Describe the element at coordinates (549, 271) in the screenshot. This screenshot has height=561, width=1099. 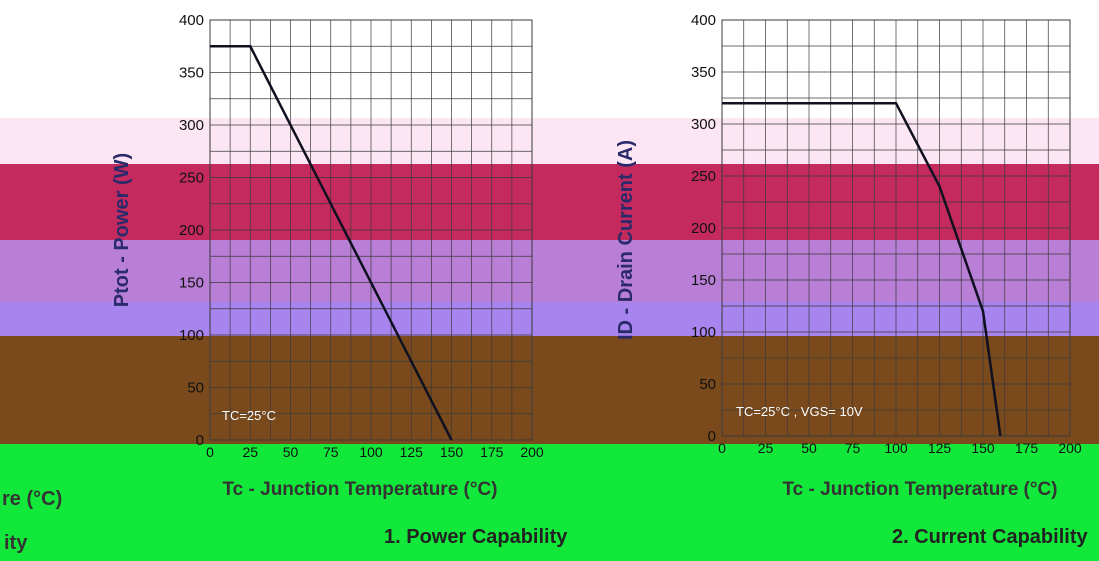
I see `band-purple` at that location.